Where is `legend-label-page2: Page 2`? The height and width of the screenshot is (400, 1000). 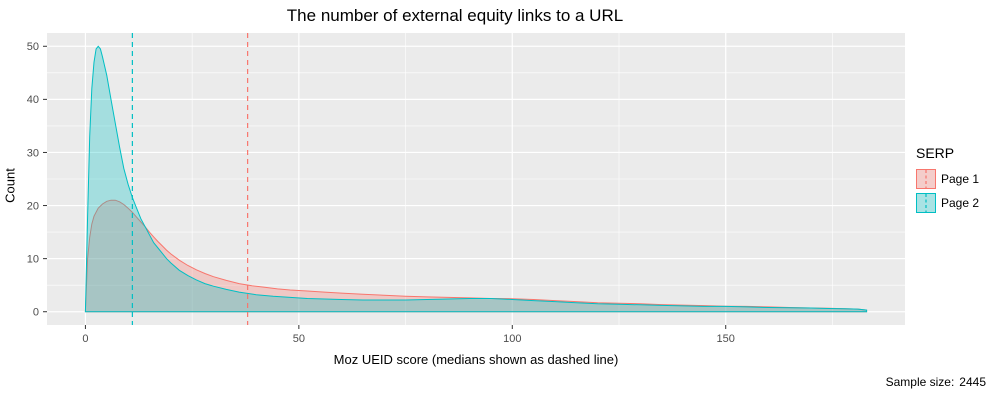 legend-label-page2: Page 2 is located at coordinates (960, 203).